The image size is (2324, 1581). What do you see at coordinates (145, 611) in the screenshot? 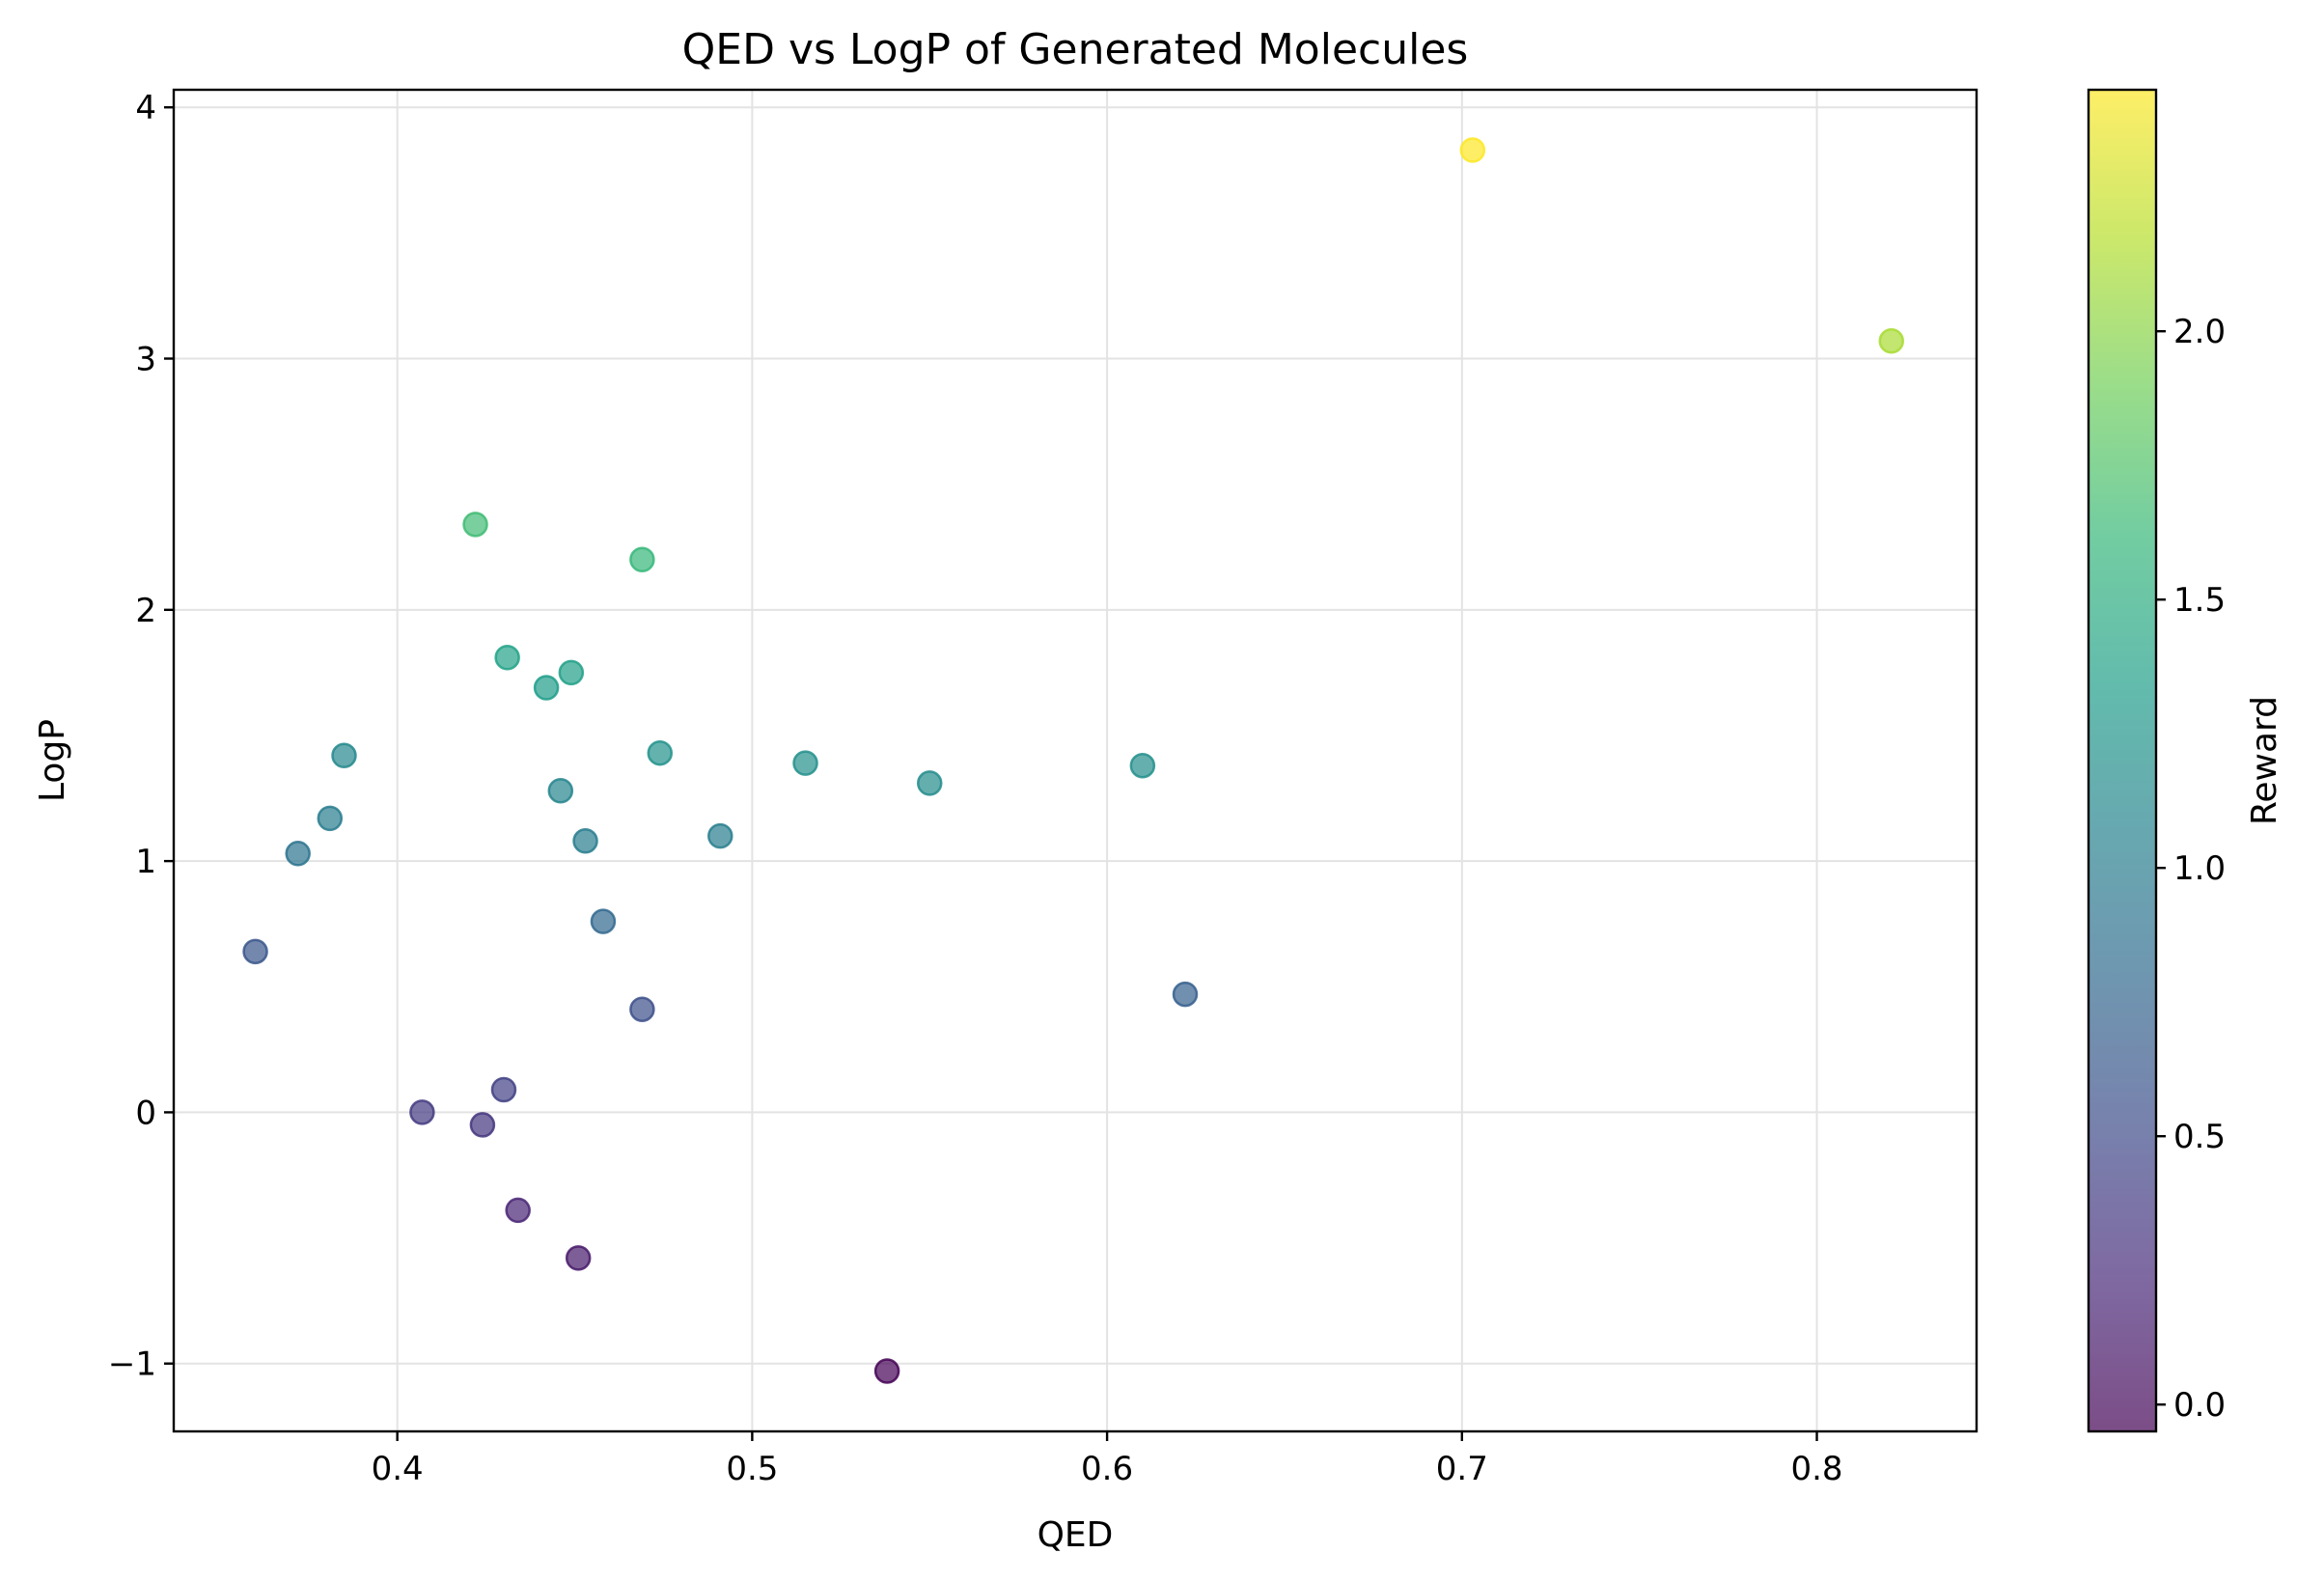
I see `y-tick-label: 2` at bounding box center [145, 611].